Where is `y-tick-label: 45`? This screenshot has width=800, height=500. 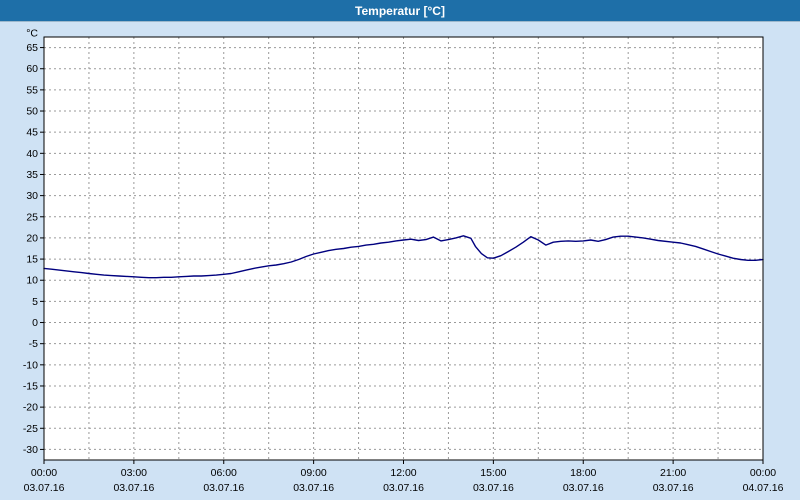 y-tick-label: 45 is located at coordinates (32, 133).